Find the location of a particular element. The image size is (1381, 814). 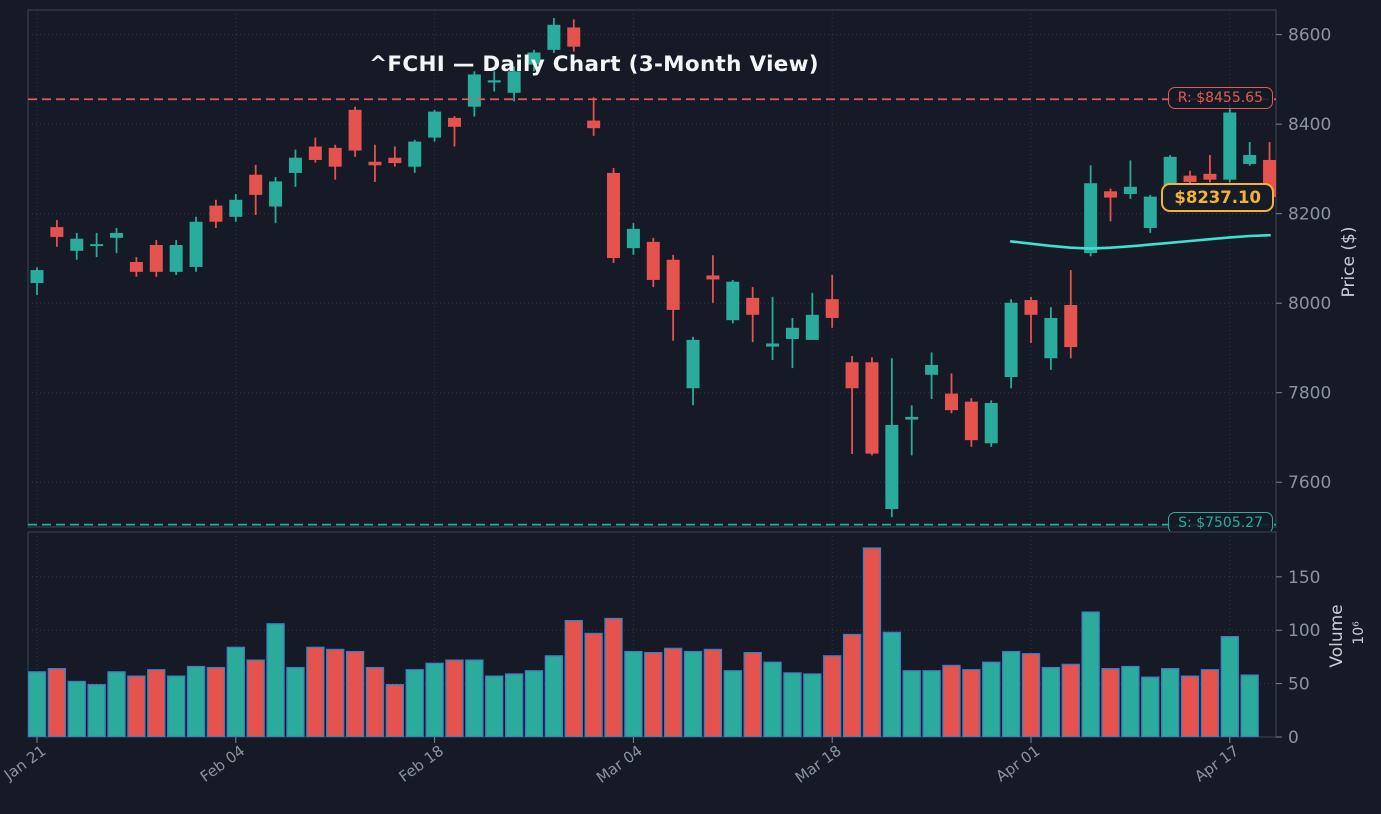

tick-label: 7800 is located at coordinates (1309, 394).